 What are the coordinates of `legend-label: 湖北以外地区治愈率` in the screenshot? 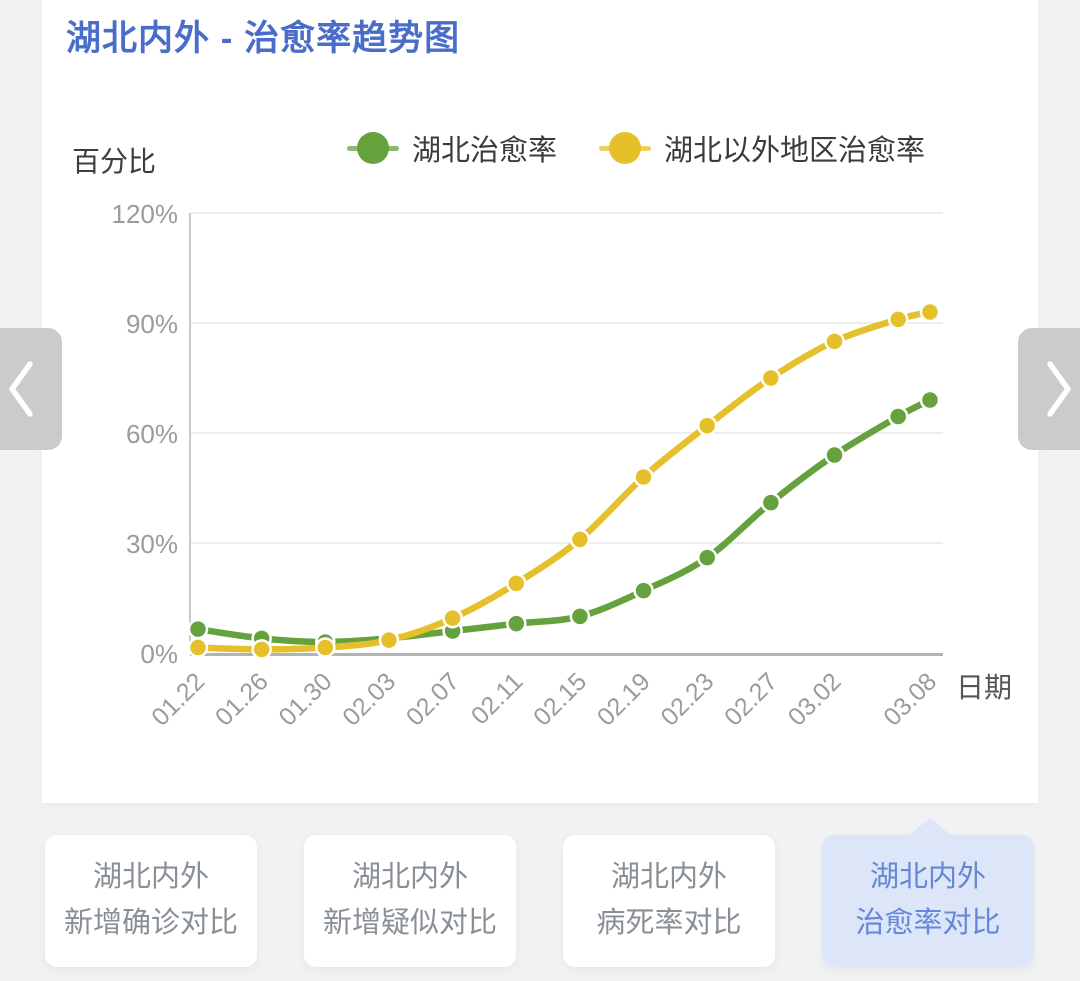 It's located at (795, 151).